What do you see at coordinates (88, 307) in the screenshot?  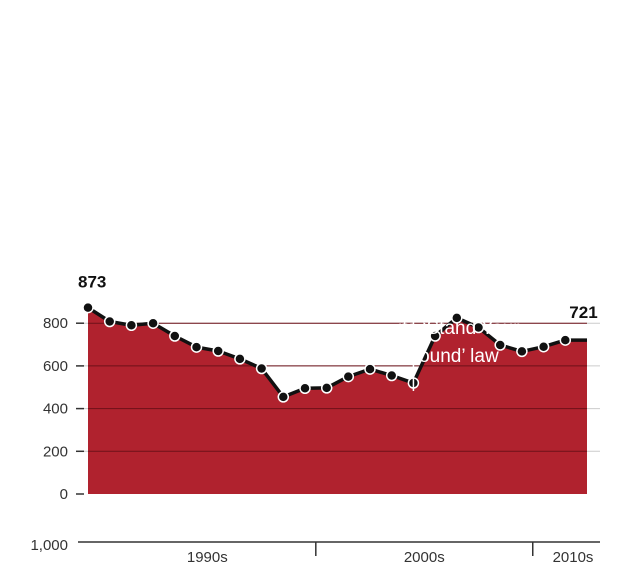 I see `data-point-1989` at bounding box center [88, 307].